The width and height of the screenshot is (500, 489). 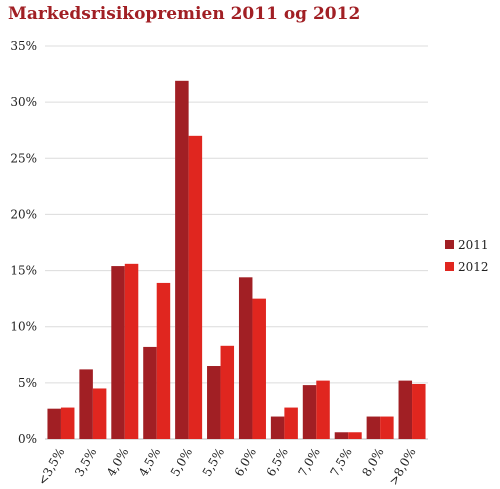 I want to click on y-tick-label: 10%, so click(x=23, y=327).